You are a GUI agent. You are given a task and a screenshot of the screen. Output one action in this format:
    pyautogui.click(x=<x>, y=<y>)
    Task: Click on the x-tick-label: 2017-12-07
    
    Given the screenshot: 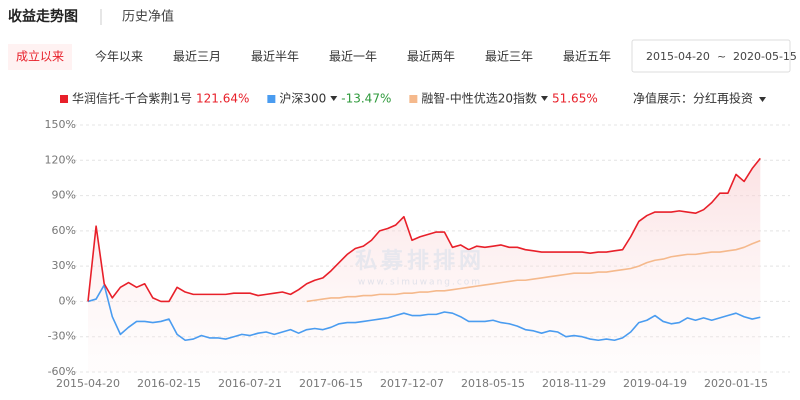 What is the action you would take?
    pyautogui.click(x=412, y=383)
    